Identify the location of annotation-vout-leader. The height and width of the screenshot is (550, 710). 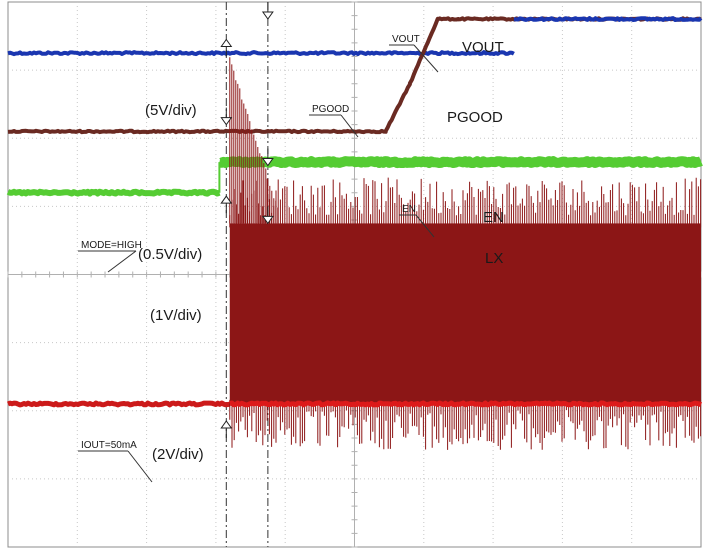
(426, 58).